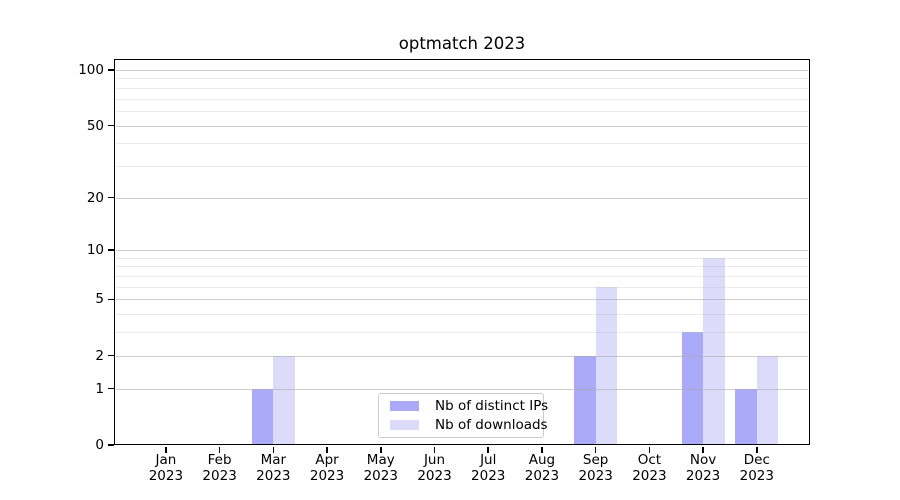 The height and width of the screenshot is (500, 900). What do you see at coordinates (219, 450) in the screenshot?
I see `xtick-feb` at bounding box center [219, 450].